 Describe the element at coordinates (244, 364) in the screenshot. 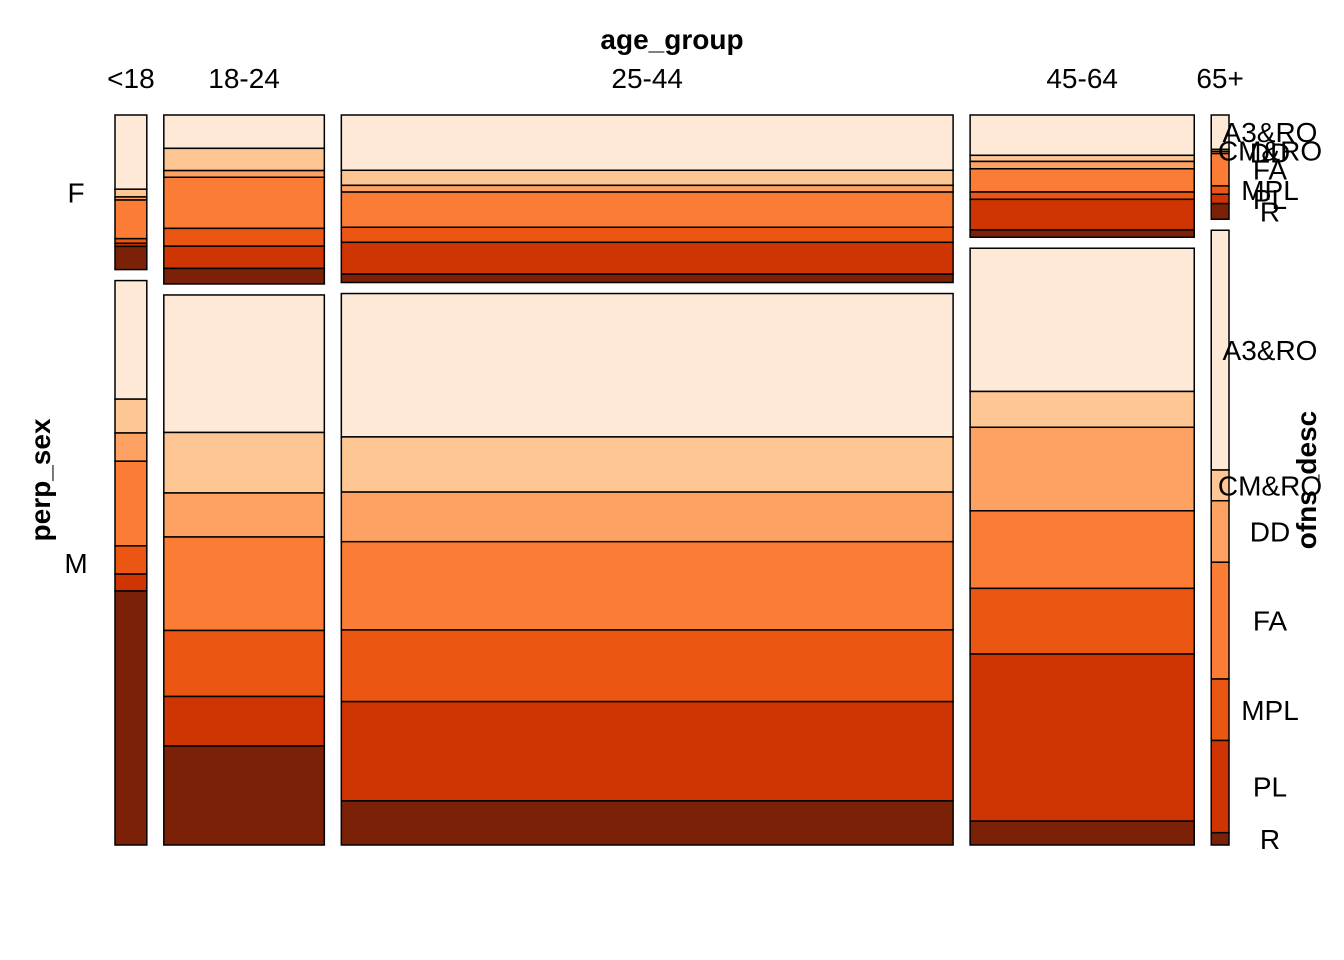

I see `tile-18-24-m-a3-and-ro` at that location.